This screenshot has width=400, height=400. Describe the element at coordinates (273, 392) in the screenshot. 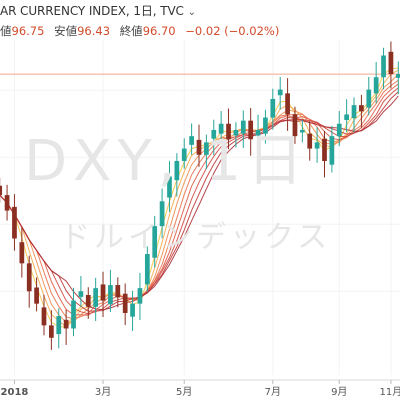

I see `x-tick-label: 7月` at that location.